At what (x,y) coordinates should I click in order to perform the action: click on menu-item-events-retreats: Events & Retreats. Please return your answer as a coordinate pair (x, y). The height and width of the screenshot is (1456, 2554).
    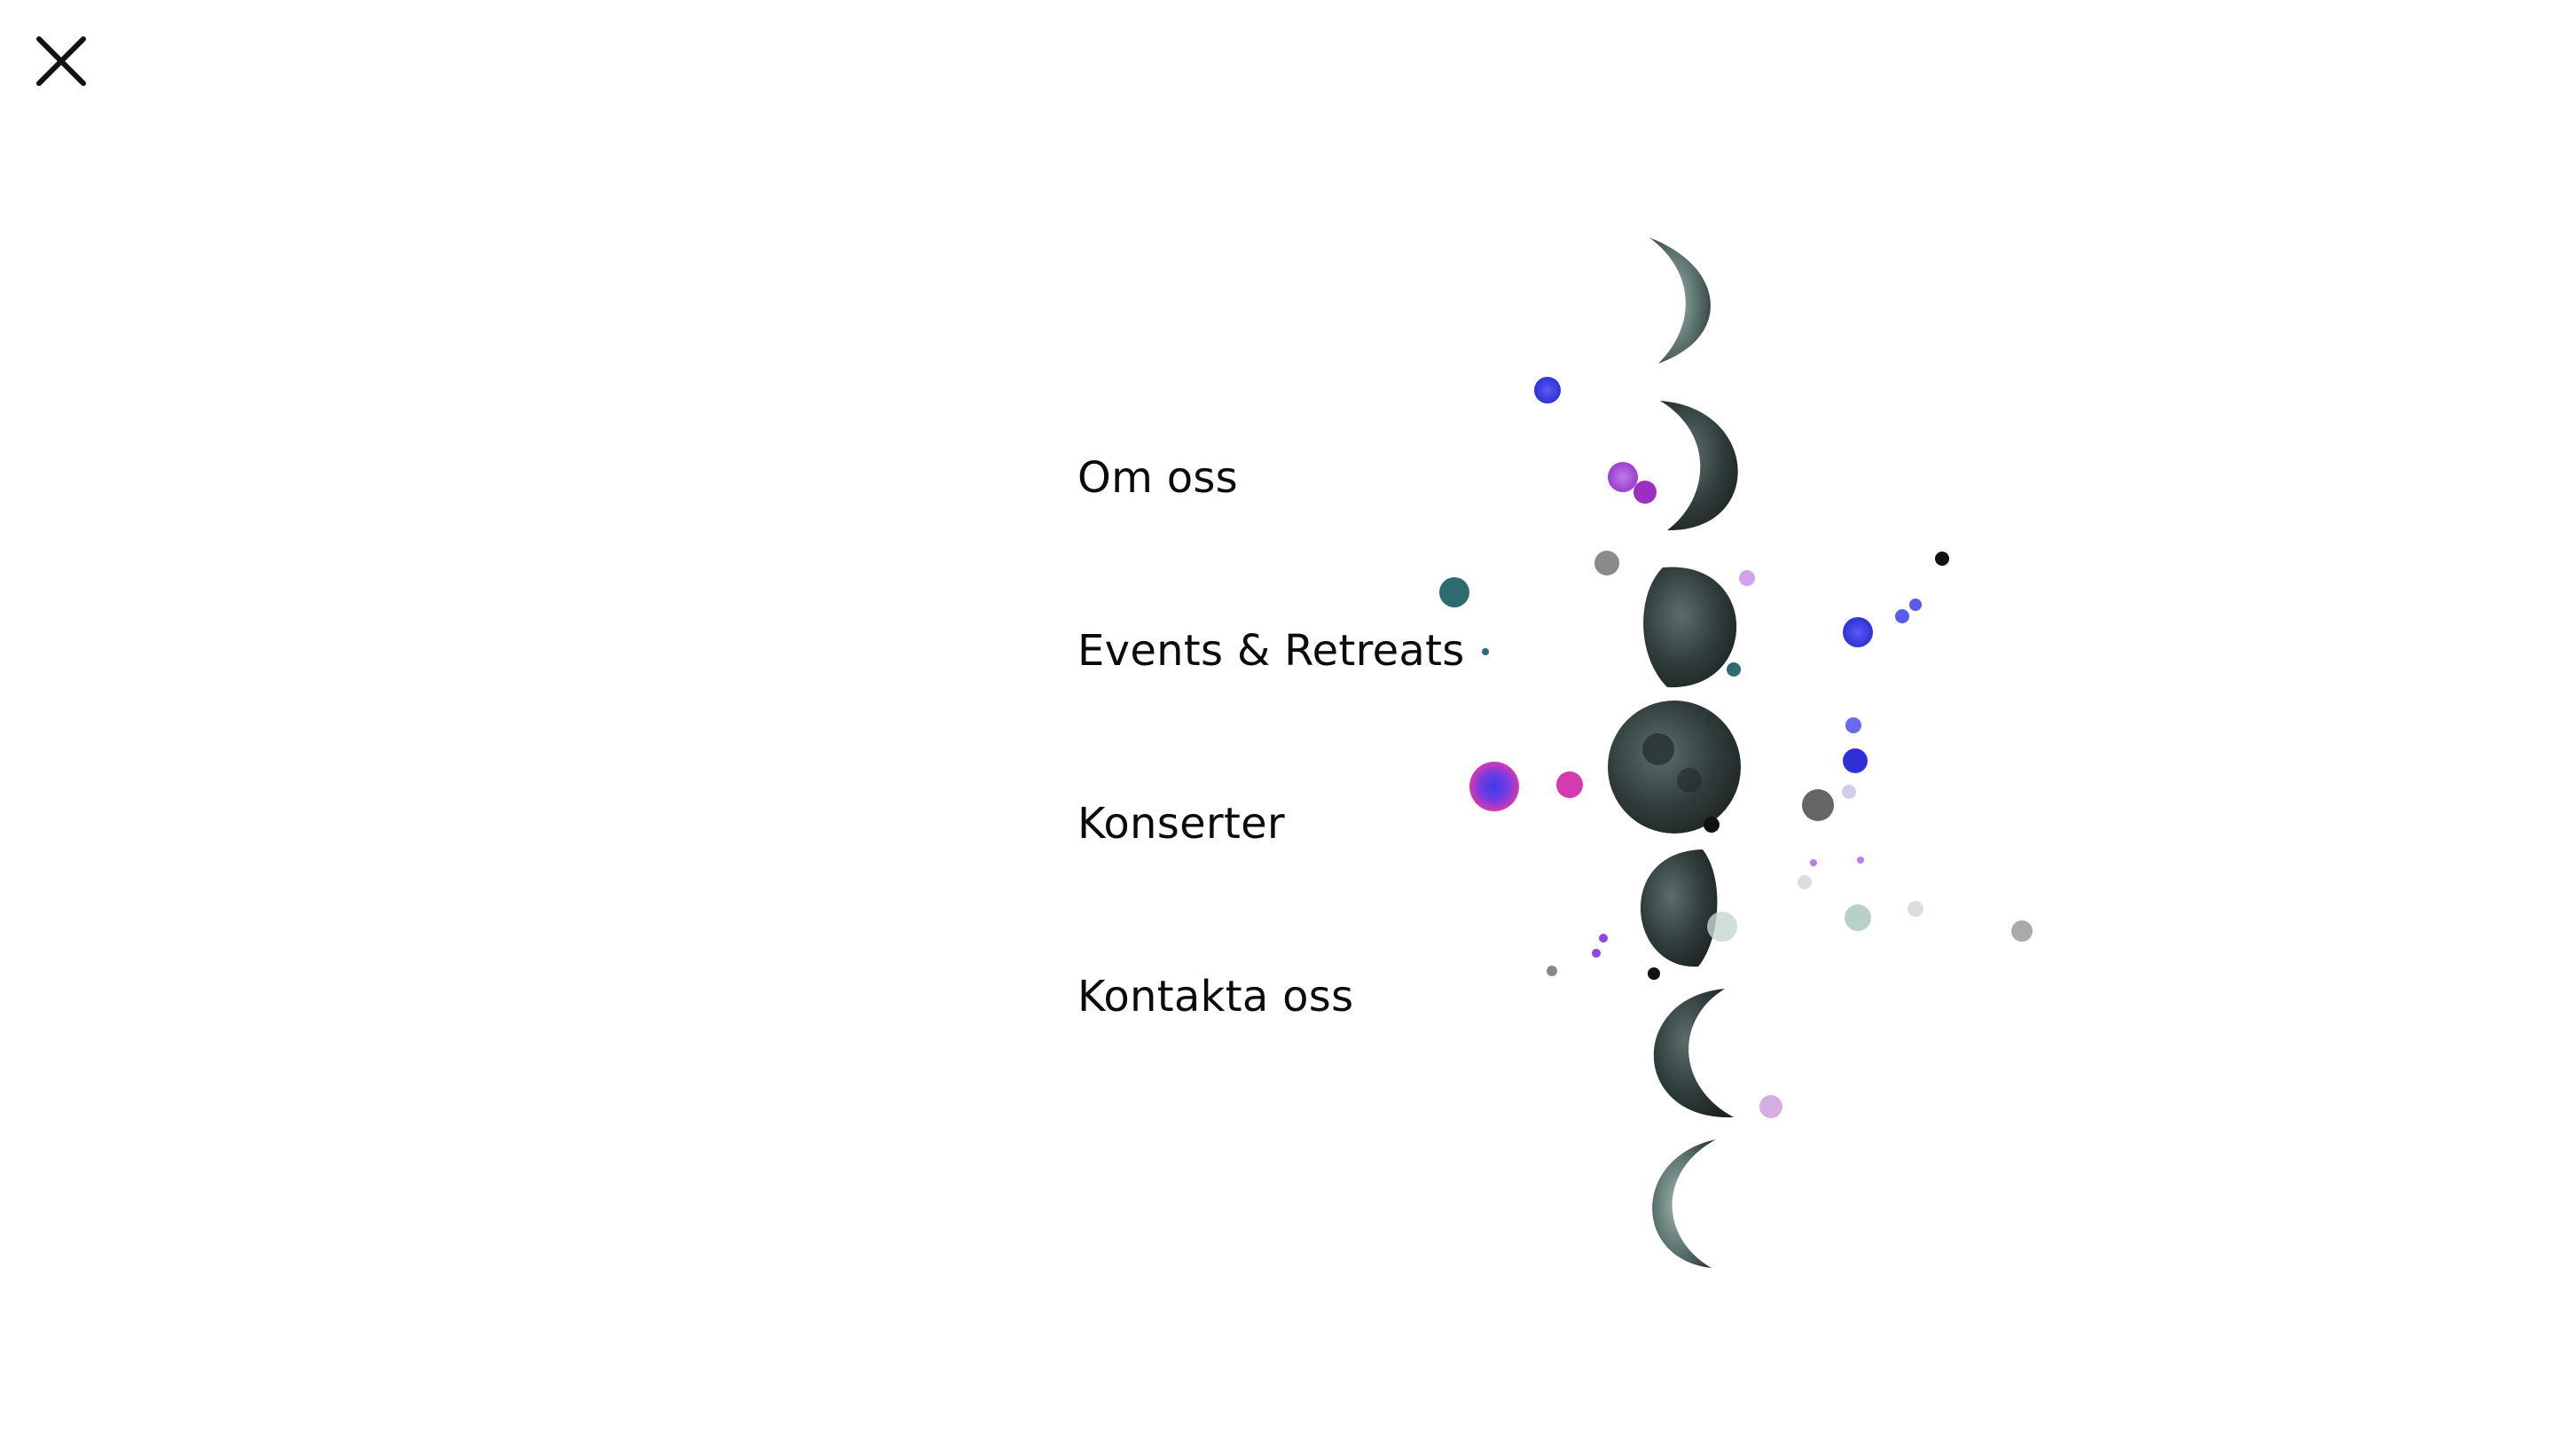
    Looking at the image, I should click on (1271, 651).